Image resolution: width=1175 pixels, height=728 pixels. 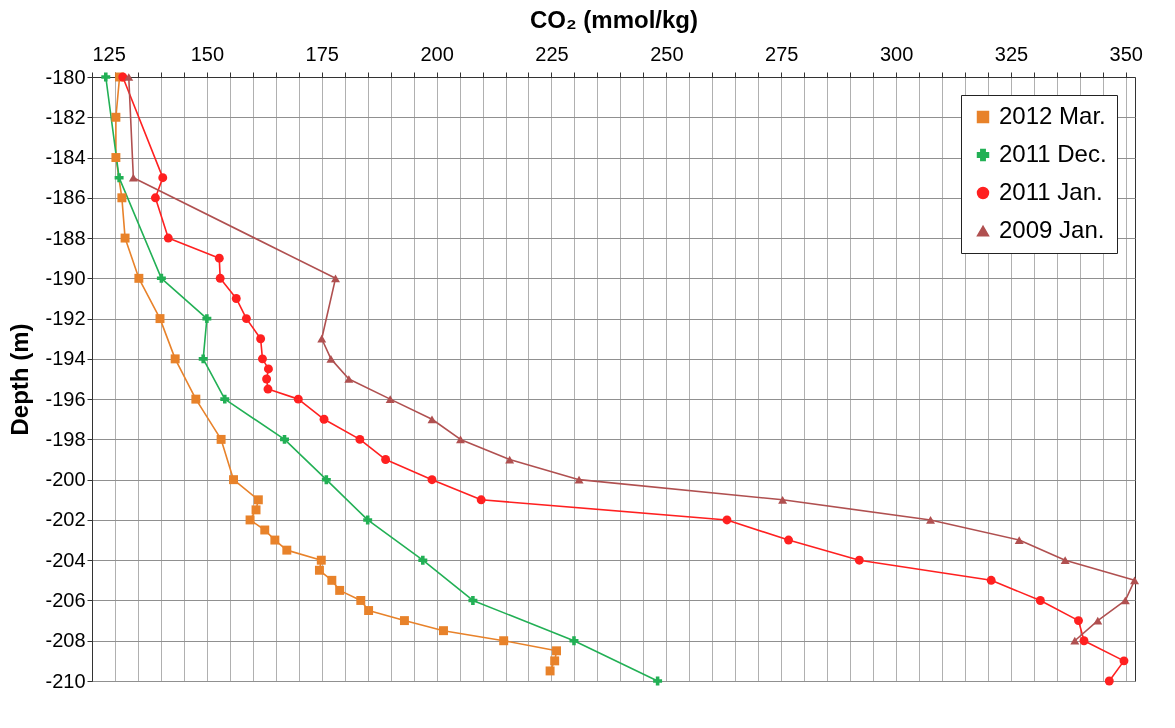 I want to click on x-tick-label: 275, so click(x=782, y=53).